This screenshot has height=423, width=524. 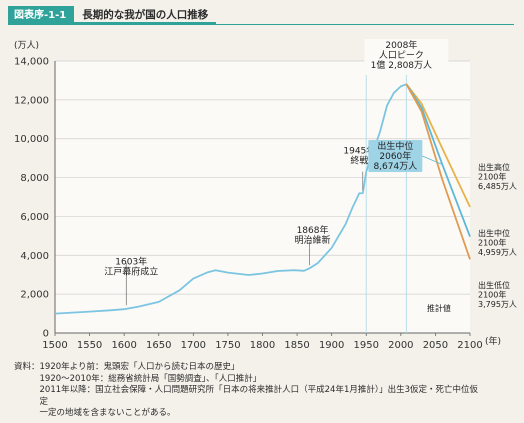 I want to click on y-tick-label: 12,000, so click(x=31, y=100).